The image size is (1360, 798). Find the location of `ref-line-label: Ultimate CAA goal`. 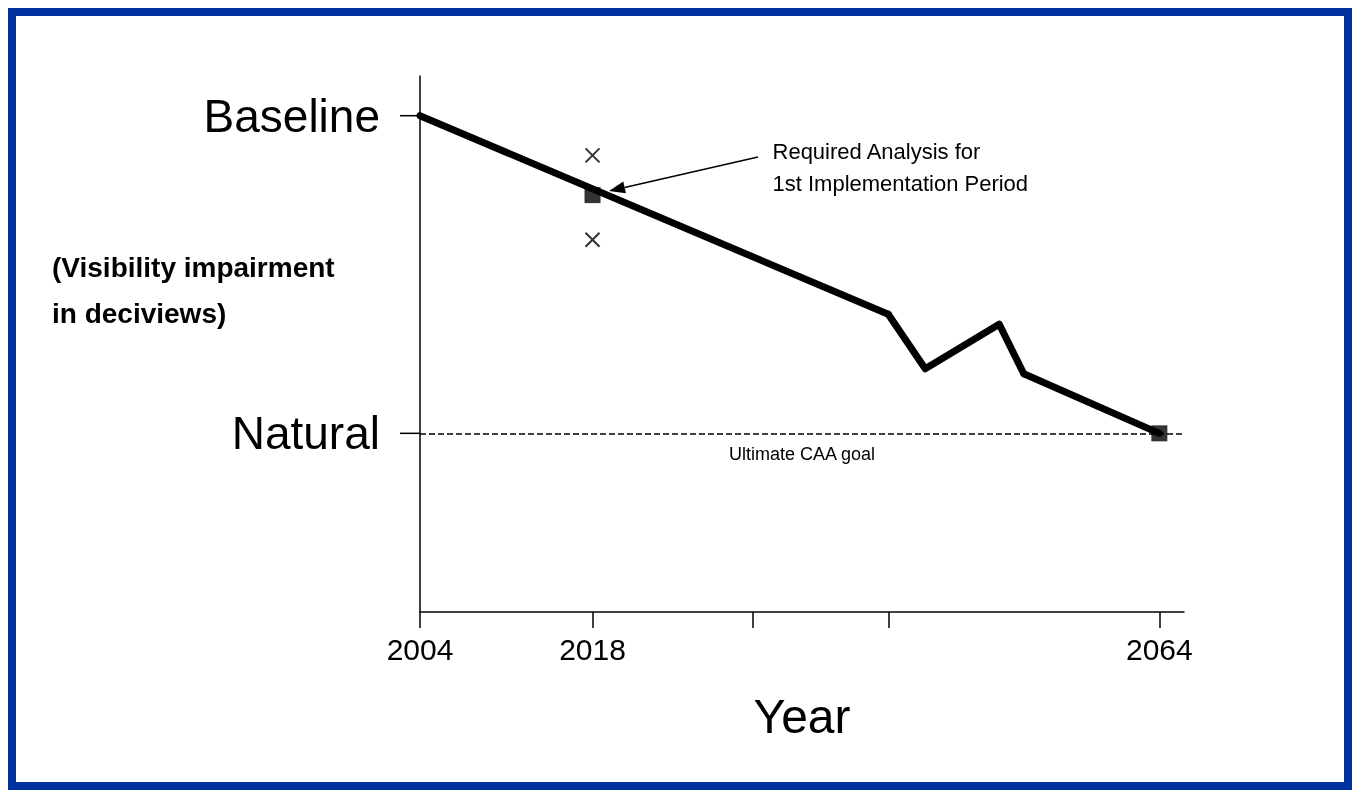

ref-line-label: Ultimate CAA goal is located at coordinates (802, 454).